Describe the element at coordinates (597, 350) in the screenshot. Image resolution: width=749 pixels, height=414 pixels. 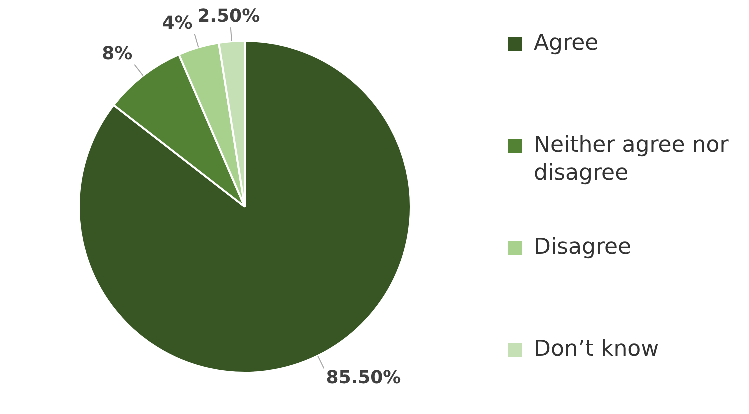
I see `legend-label: Don’t know` at that location.